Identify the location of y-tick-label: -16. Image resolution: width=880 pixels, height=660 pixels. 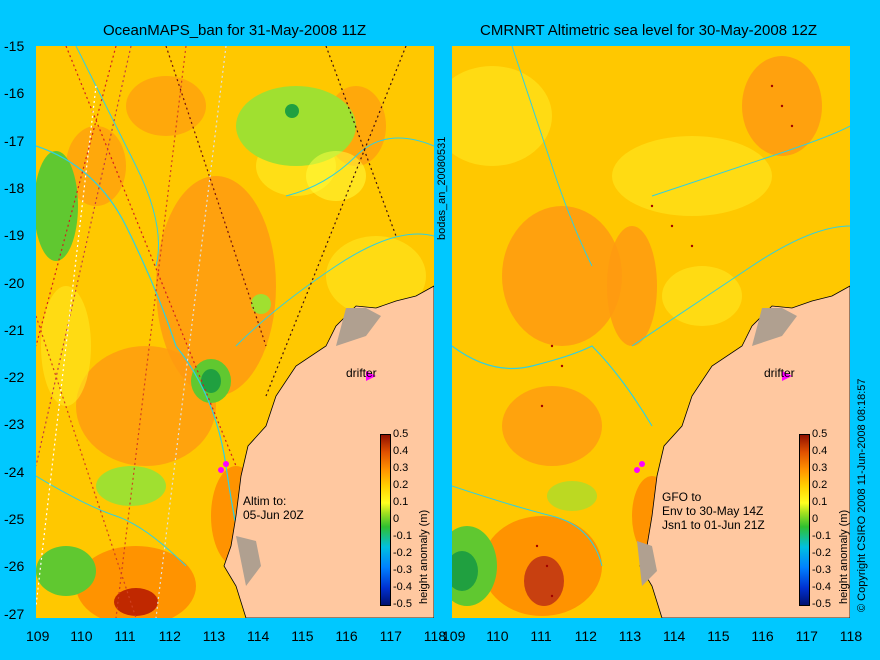
(14, 93).